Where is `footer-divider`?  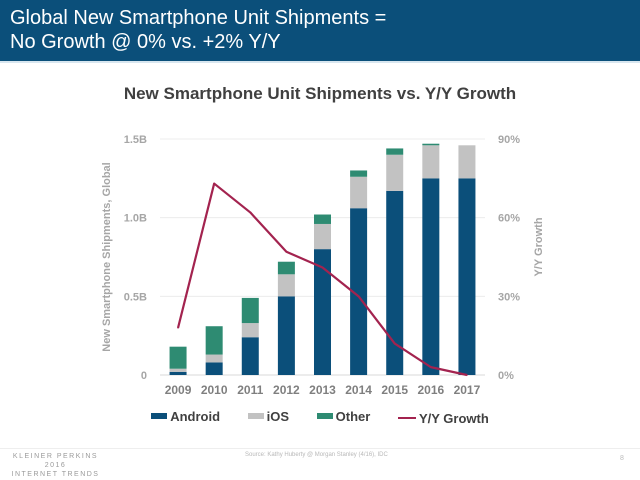 footer-divider is located at coordinates (320, 448).